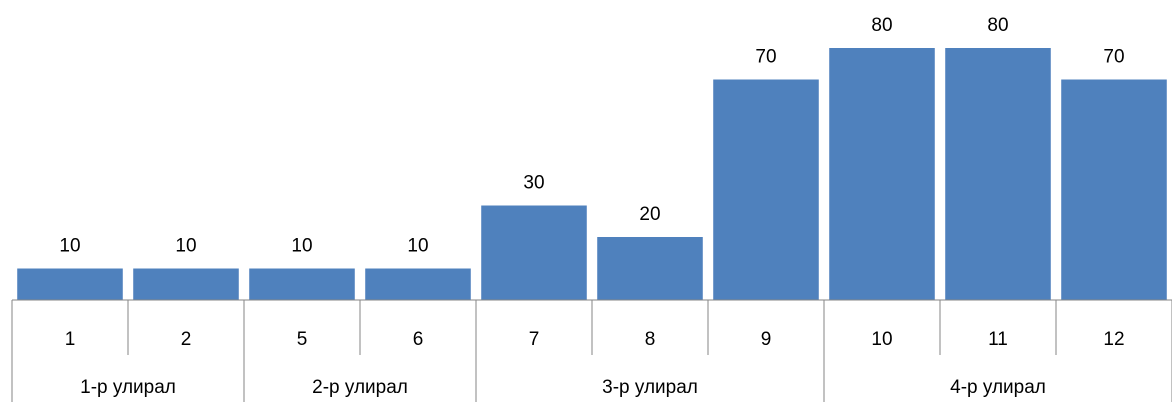 The height and width of the screenshot is (402, 1172). I want to click on x-tick-label: 11, so click(998, 339).